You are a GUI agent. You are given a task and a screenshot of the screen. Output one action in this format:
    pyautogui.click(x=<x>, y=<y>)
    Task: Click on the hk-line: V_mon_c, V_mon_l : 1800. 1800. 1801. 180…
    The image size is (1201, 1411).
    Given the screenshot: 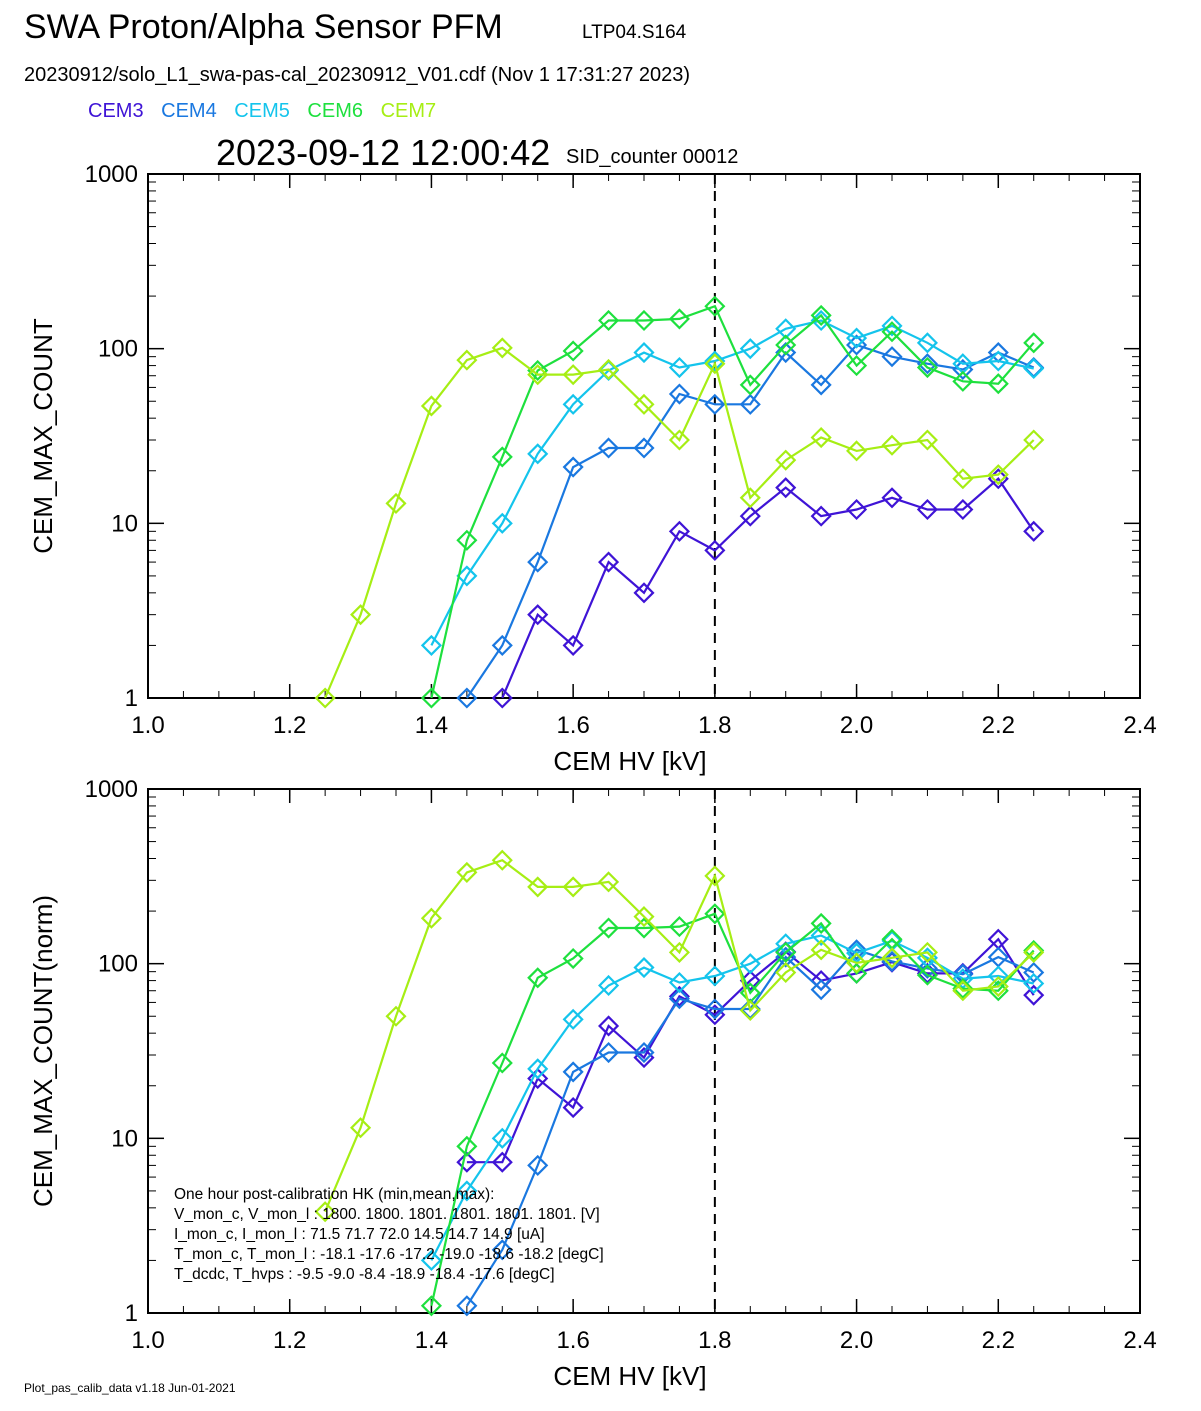 What is the action you would take?
    pyautogui.click(x=387, y=1214)
    